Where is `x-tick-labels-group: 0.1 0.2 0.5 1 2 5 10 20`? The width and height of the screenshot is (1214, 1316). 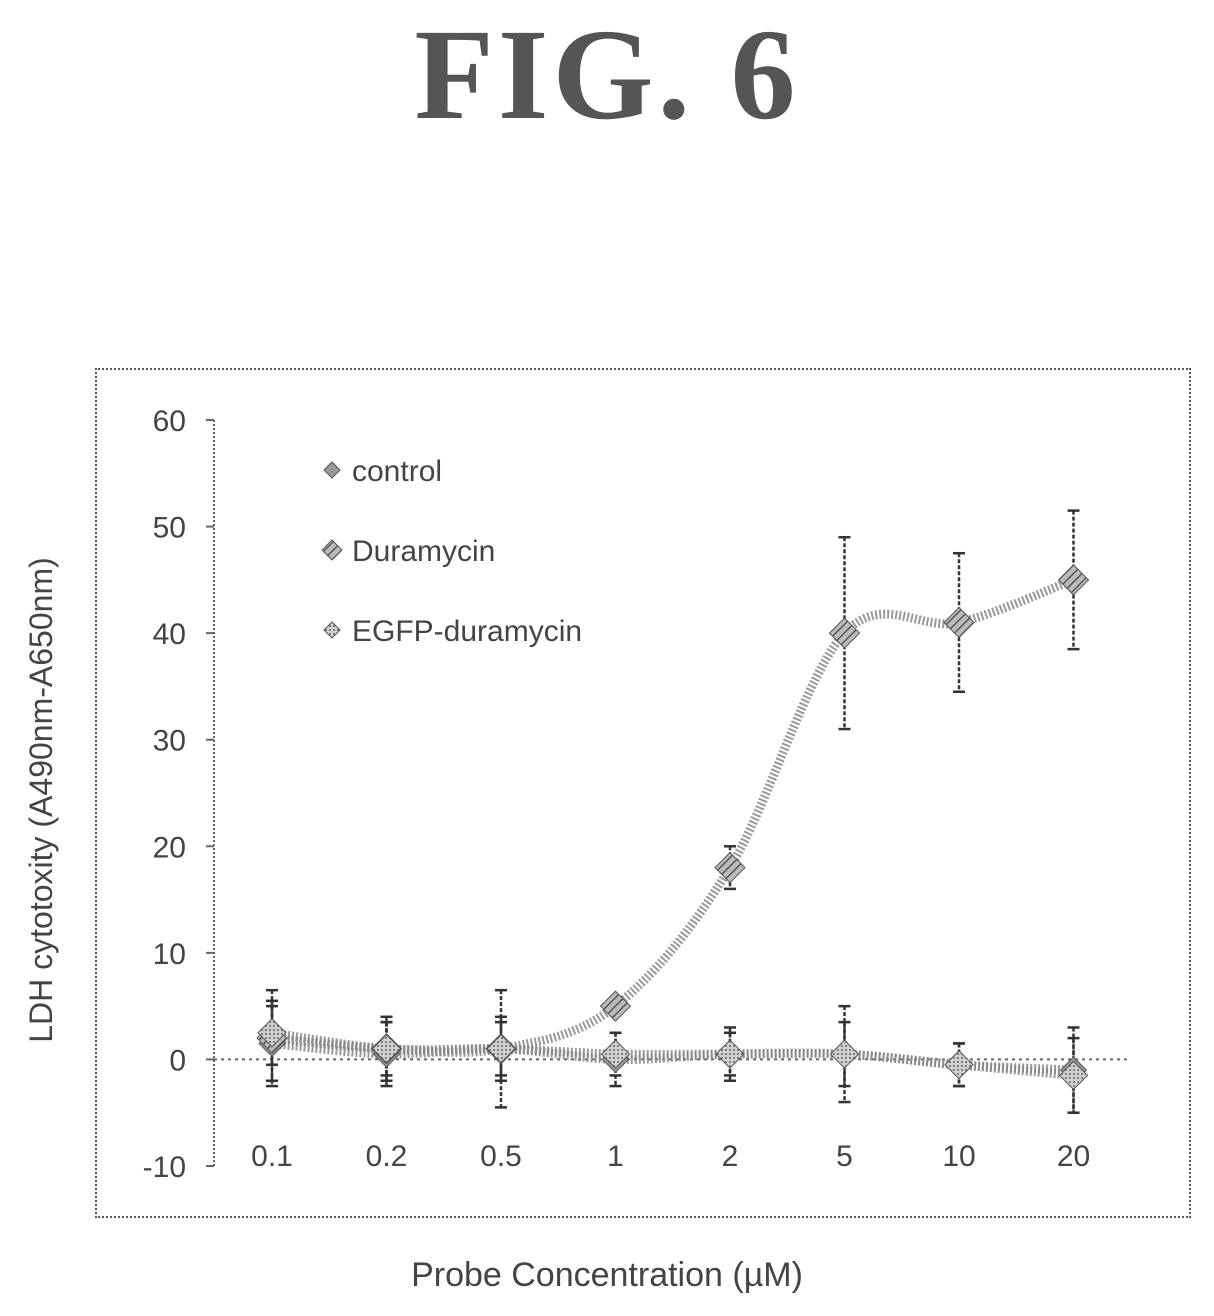 x-tick-labels-group: 0.1 0.2 0.5 1 2 5 10 20 is located at coordinates (670, 1156).